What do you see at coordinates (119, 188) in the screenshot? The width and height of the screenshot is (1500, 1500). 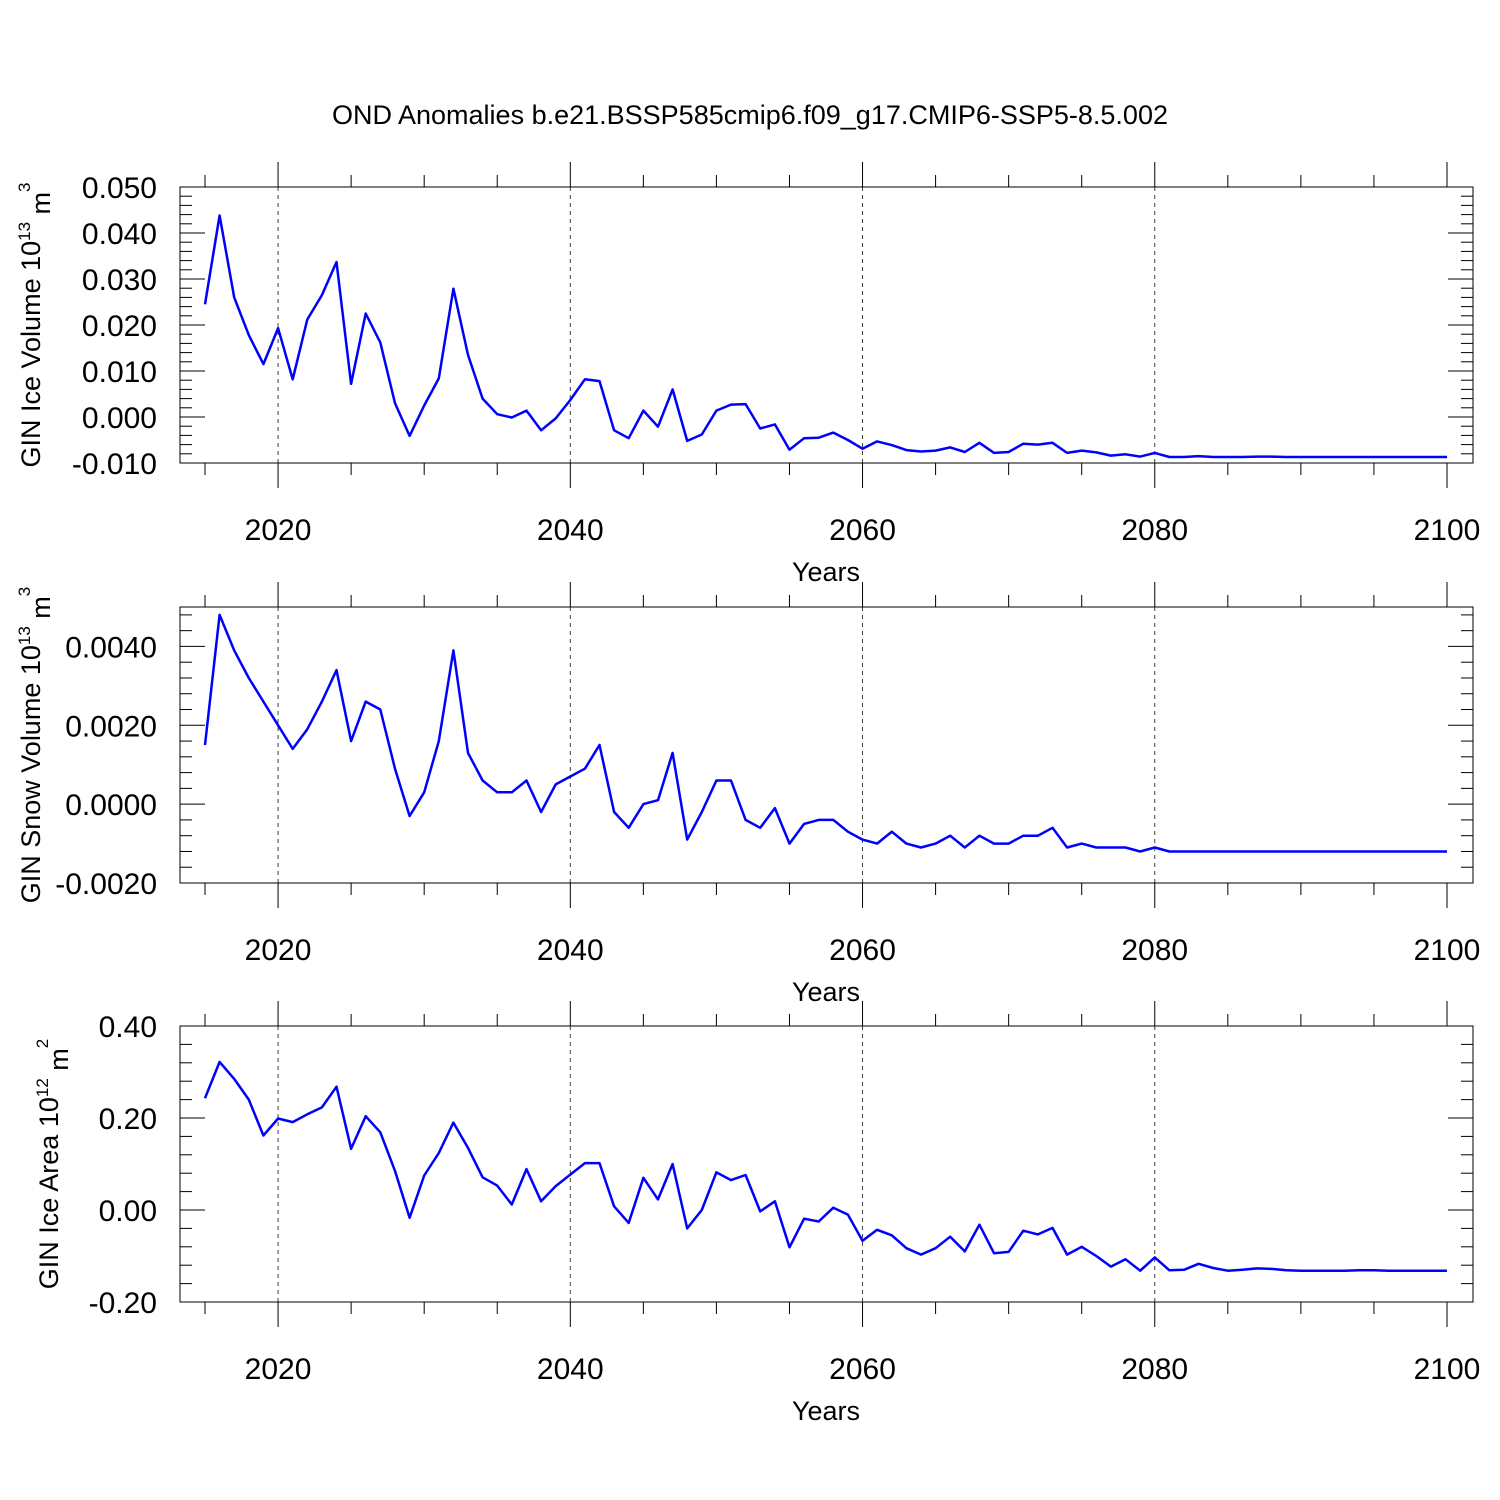 I see `ice-volume-ytick-label: 0.050` at bounding box center [119, 188].